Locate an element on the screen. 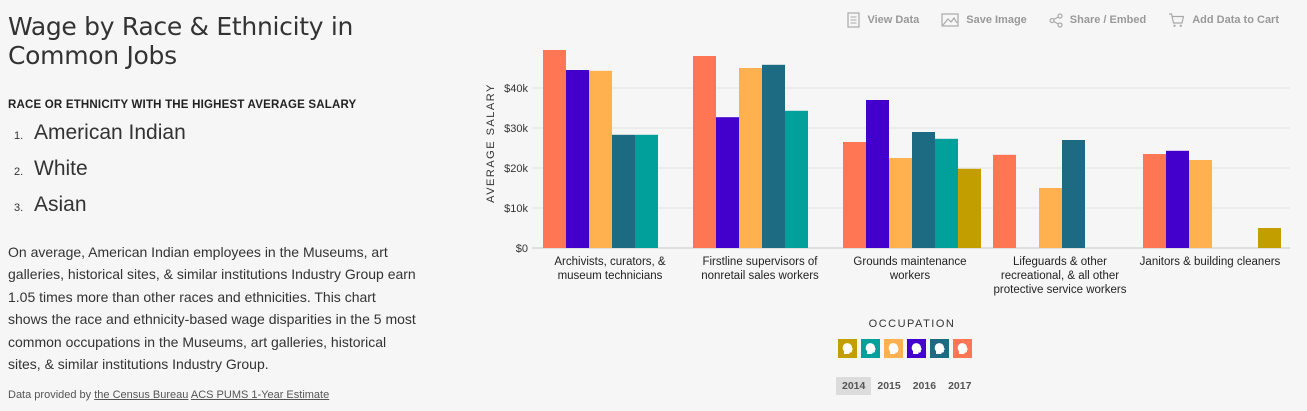 The width and height of the screenshot is (1307, 411). x-tick-label: Janitors & building cleaners is located at coordinates (1210, 262).